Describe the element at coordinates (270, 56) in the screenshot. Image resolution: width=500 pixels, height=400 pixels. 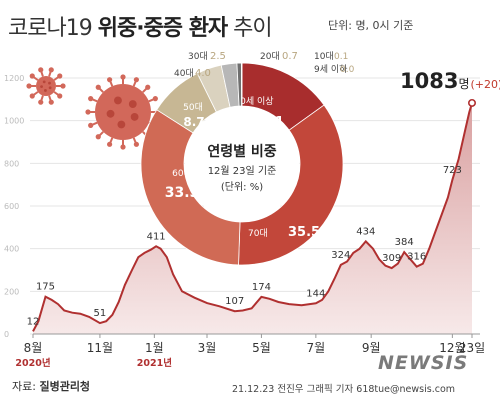
I see `slice-label: 20대` at that location.